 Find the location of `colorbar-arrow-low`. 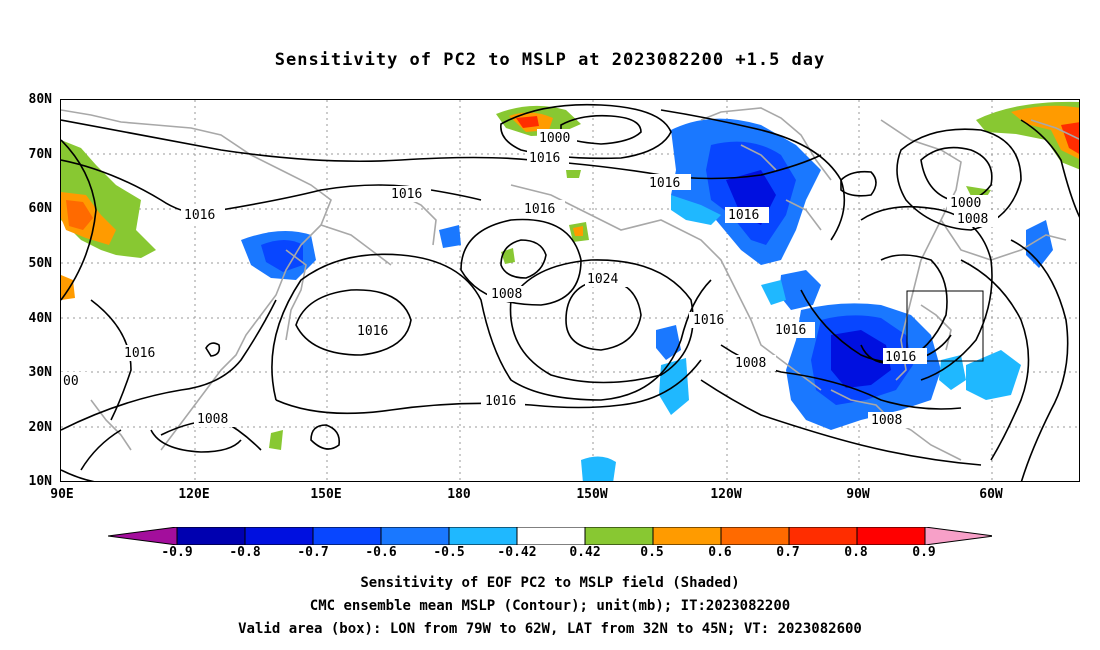

colorbar-arrow-low is located at coordinates (143, 536).